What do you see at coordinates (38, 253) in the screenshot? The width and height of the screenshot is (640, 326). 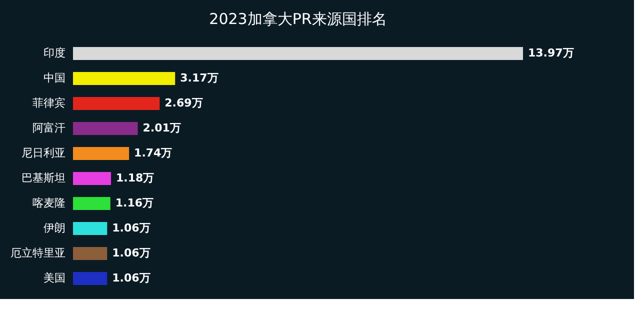 I see `y-tick-label: 厄立特里亚` at bounding box center [38, 253].